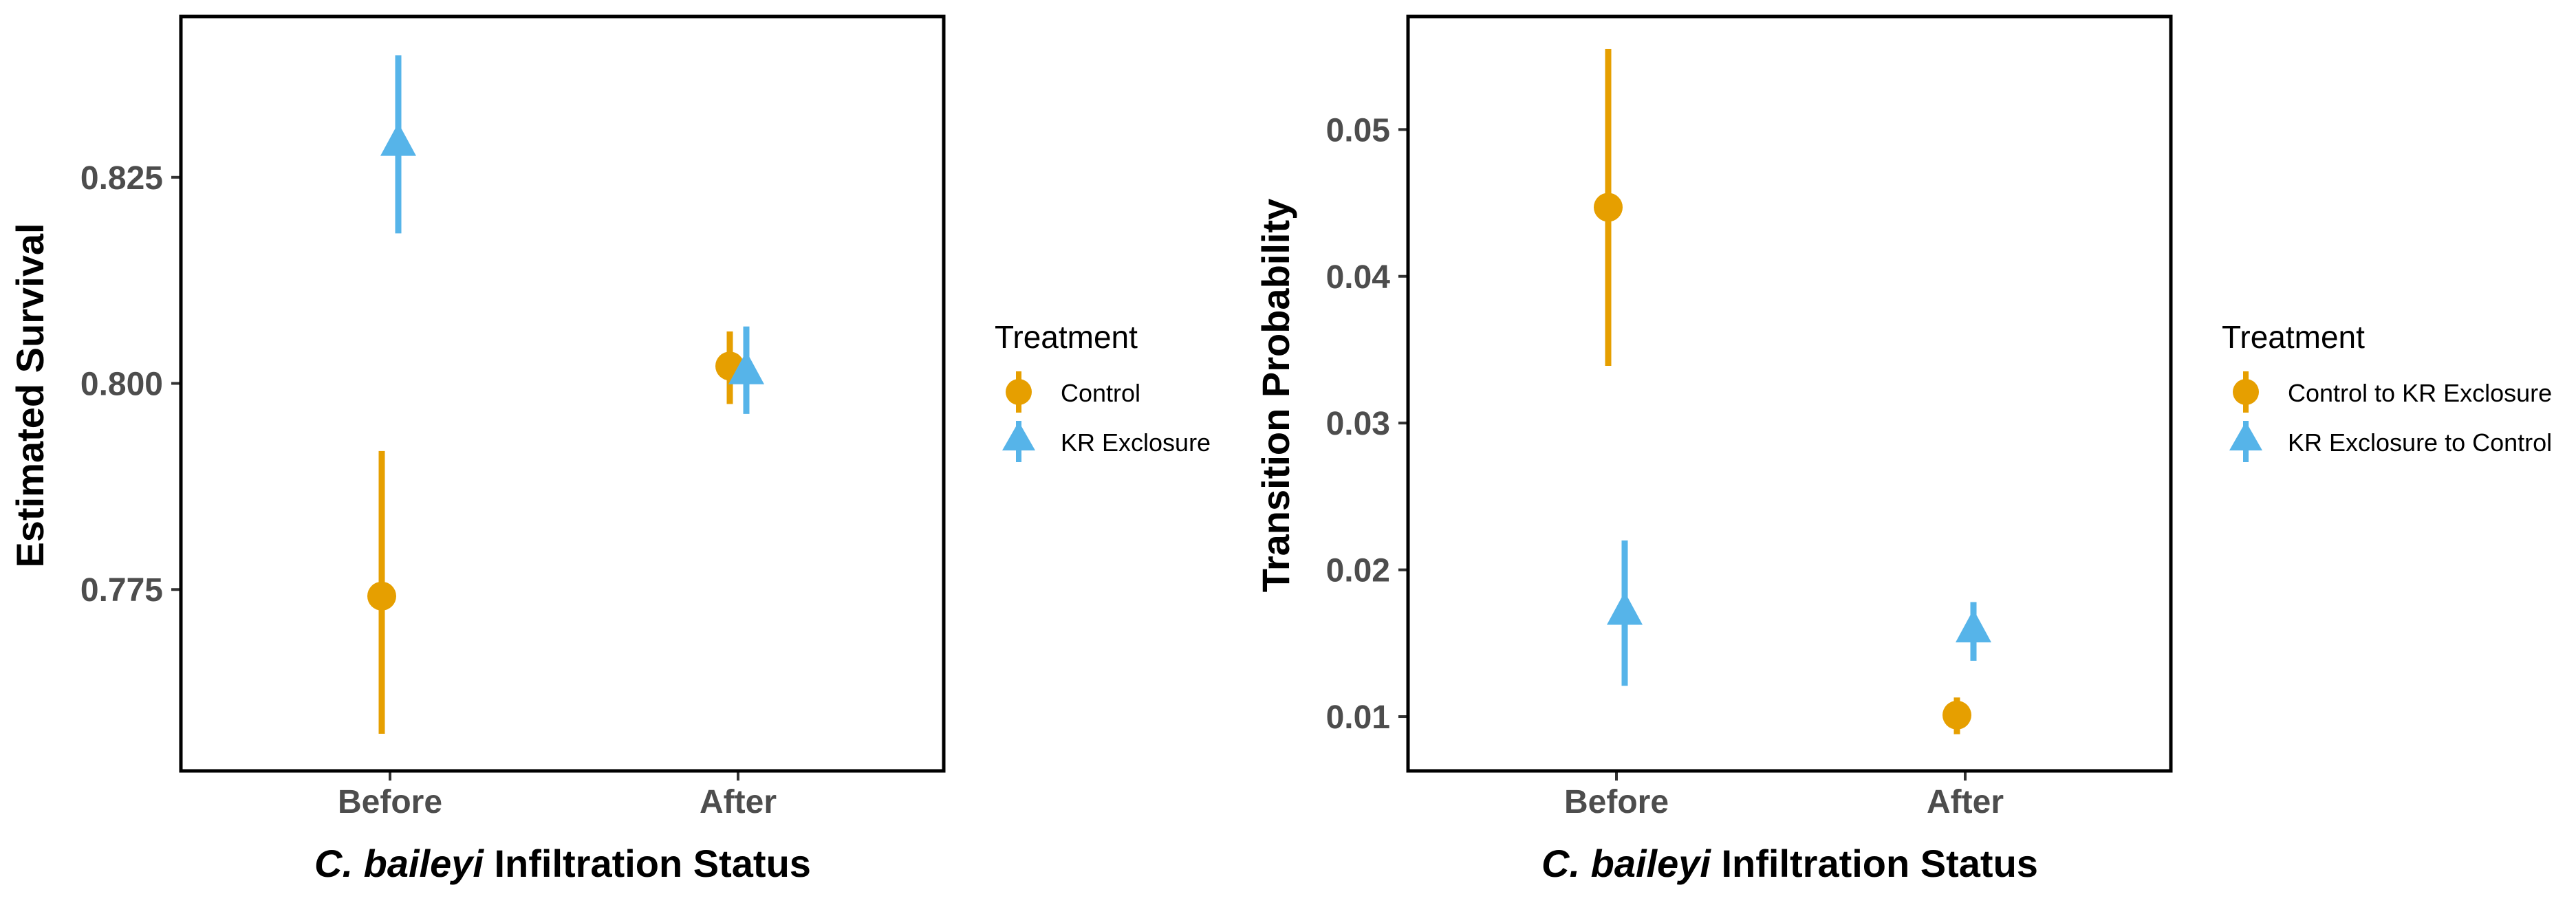 This screenshot has width=2576, height=905. Describe the element at coordinates (121, 385) in the screenshot. I see `survival-y-tick-label: 0.800` at that location.